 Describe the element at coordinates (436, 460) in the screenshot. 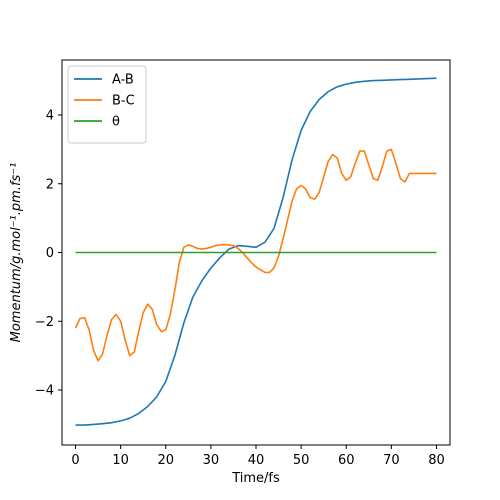

I see `x-tick-label: 80` at that location.